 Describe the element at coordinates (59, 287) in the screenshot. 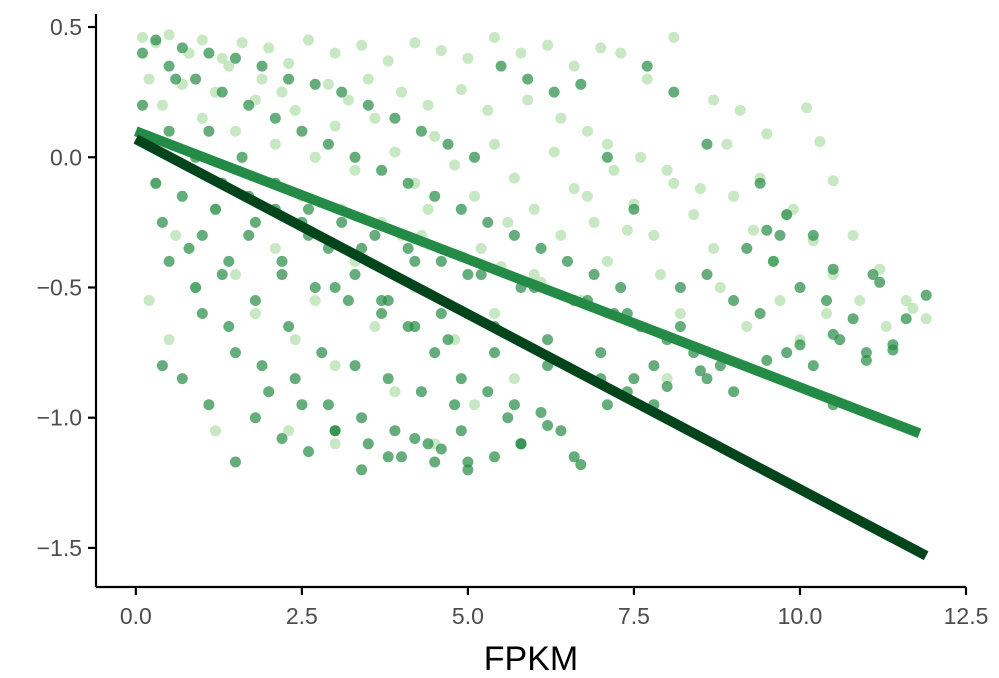

I see `y-tick-label: −0.5` at that location.